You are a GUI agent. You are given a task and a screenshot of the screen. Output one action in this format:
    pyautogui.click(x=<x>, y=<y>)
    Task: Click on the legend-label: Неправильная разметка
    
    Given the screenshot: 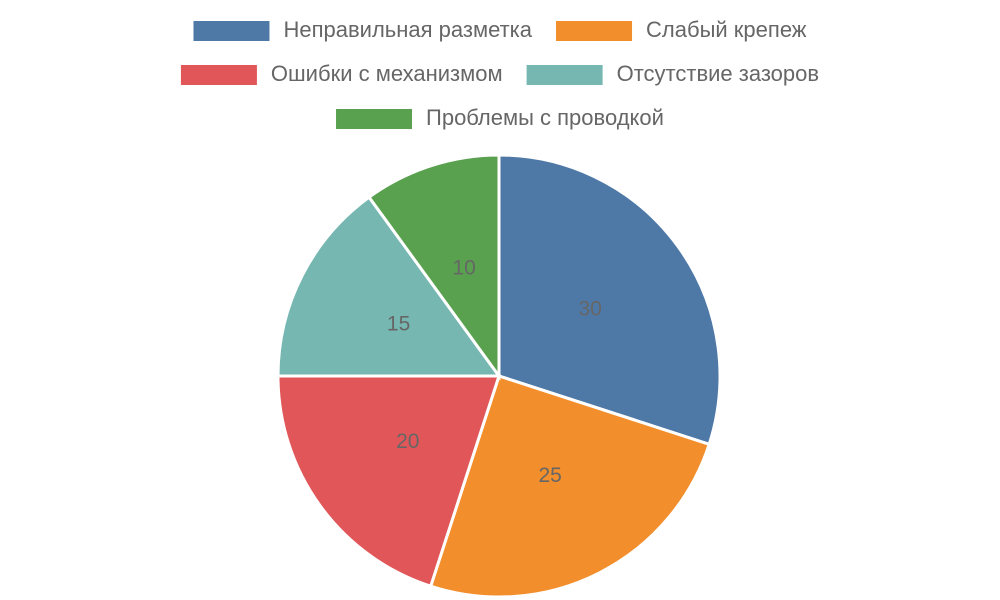 What is the action you would take?
    pyautogui.click(x=407, y=29)
    